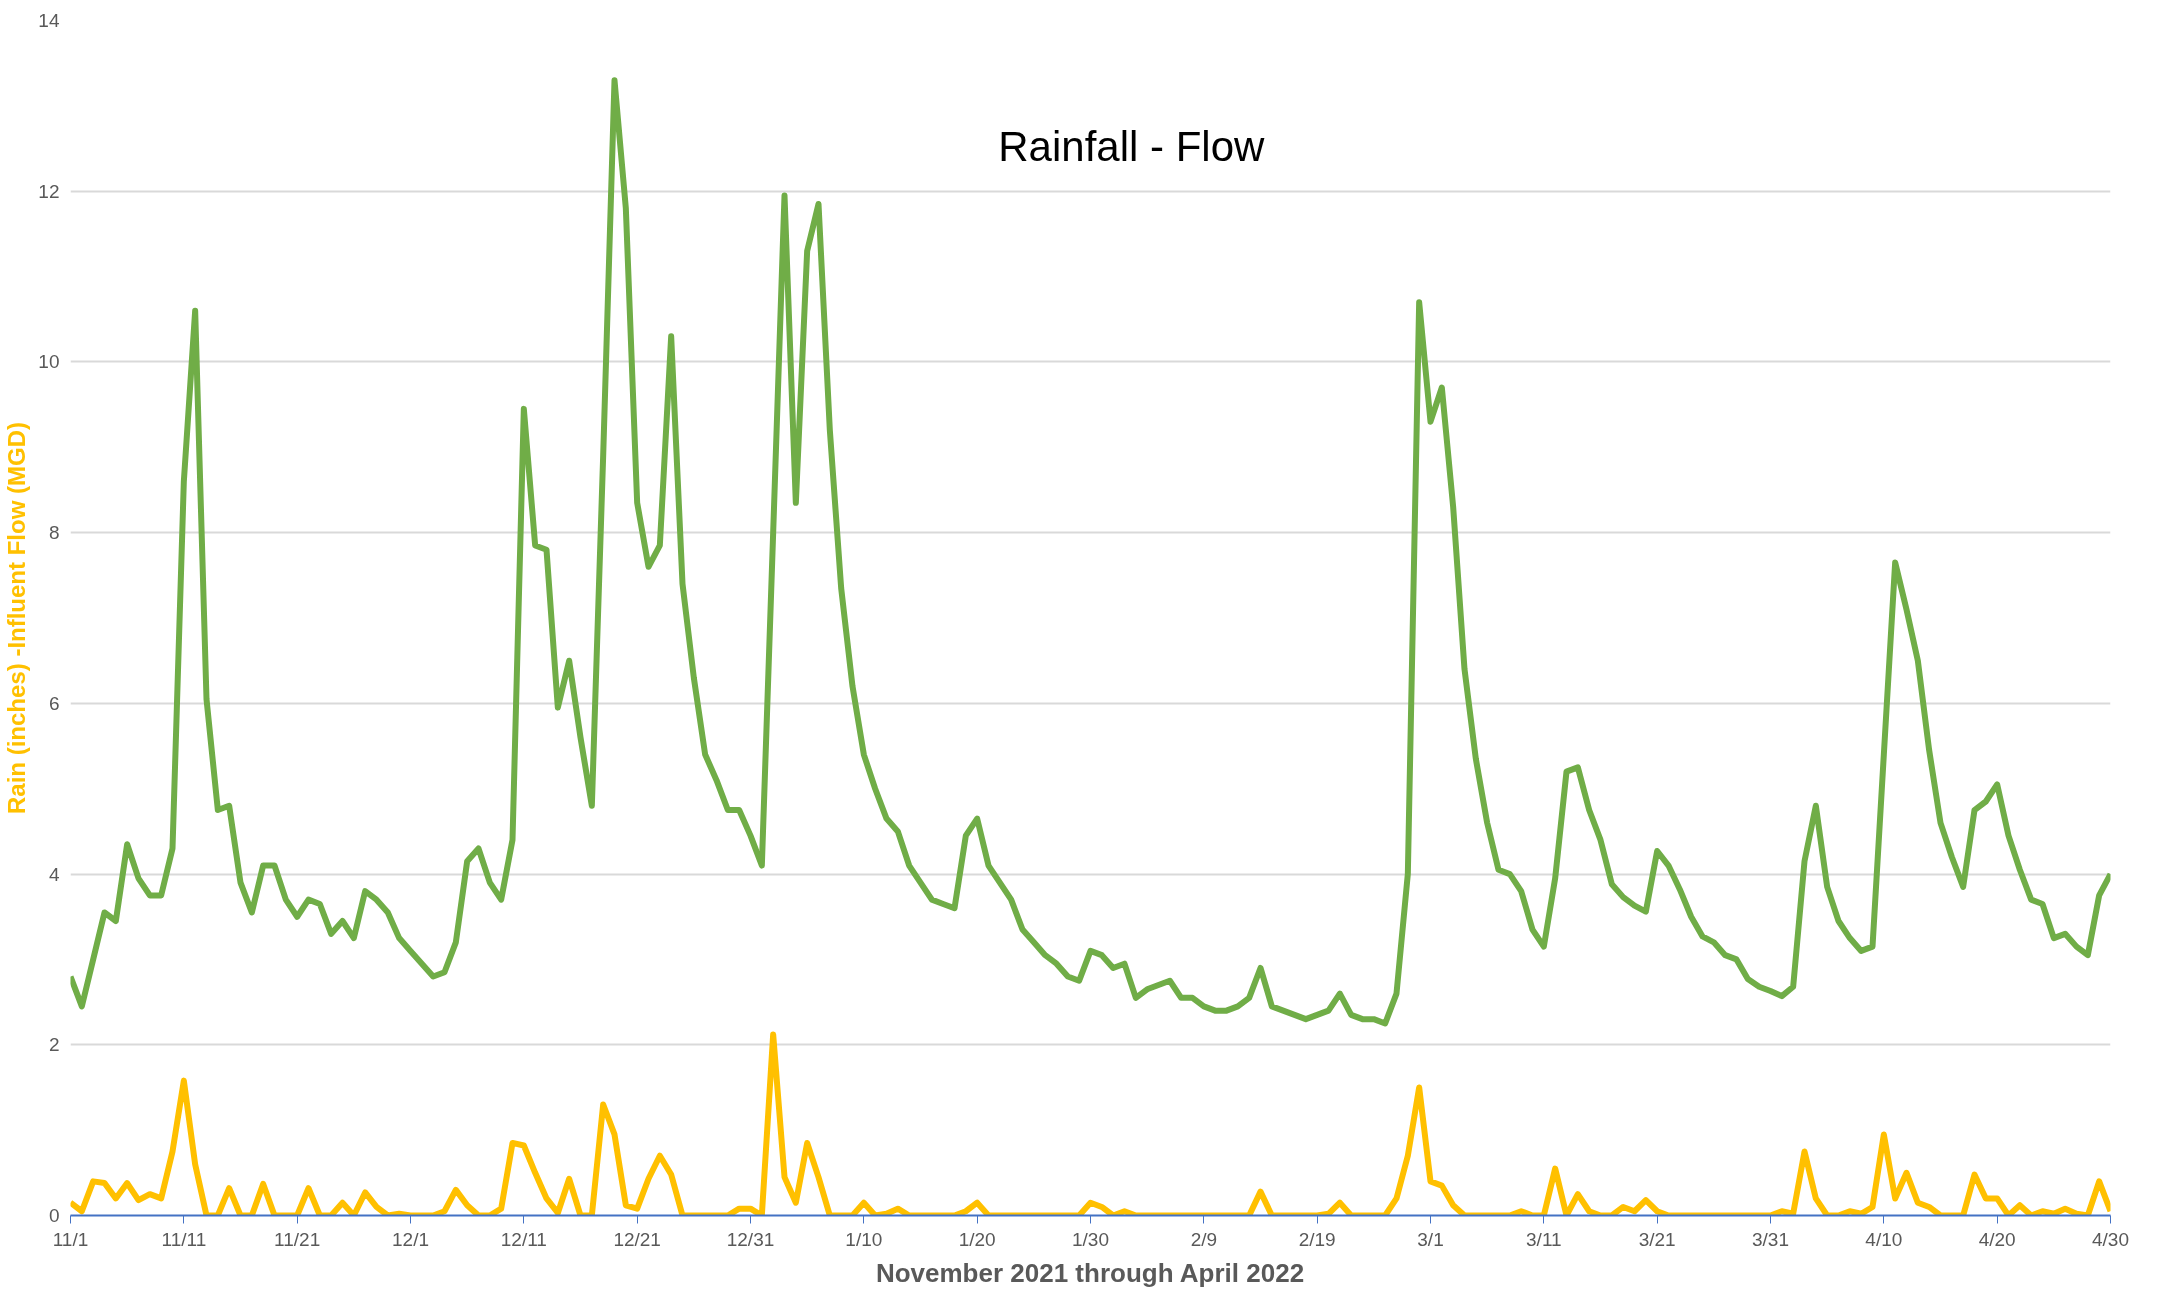 This screenshot has width=2175, height=1301. Describe the element at coordinates (49, 362) in the screenshot. I see `y-tick-label: 10` at that location.